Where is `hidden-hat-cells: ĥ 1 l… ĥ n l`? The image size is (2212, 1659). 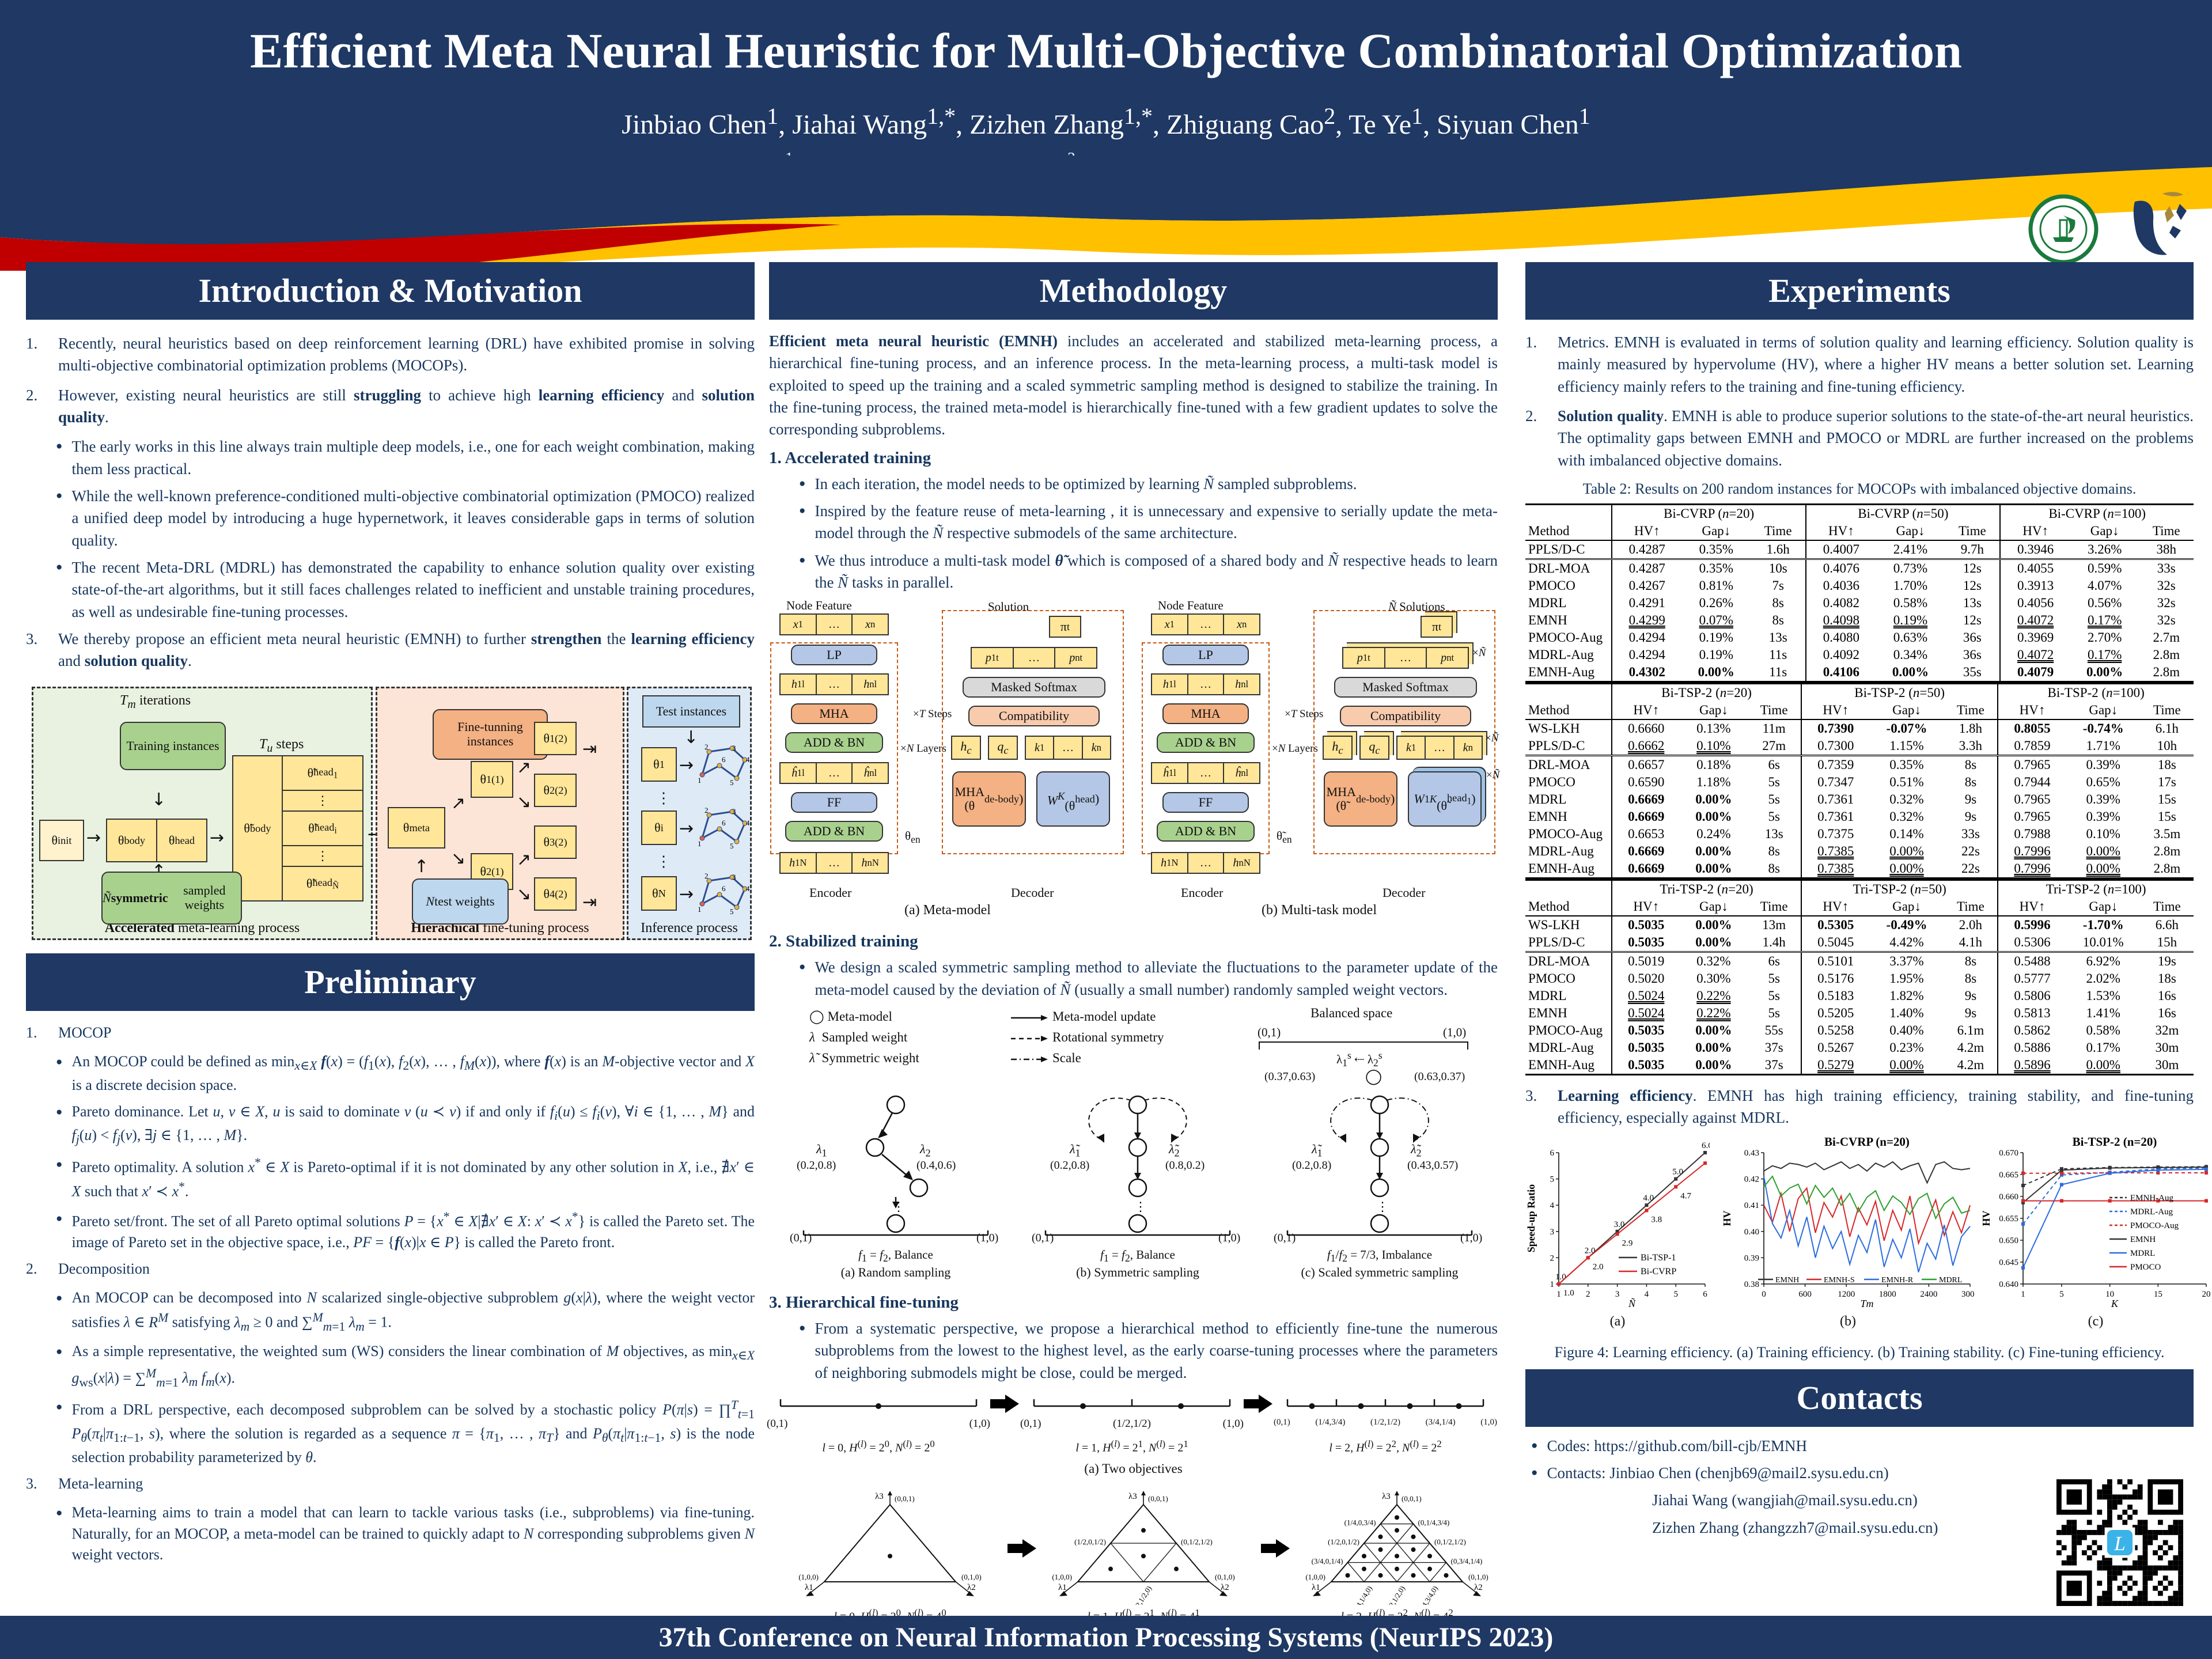 hidden-hat-cells: ĥ 1 l… ĥ n l is located at coordinates (834, 773).